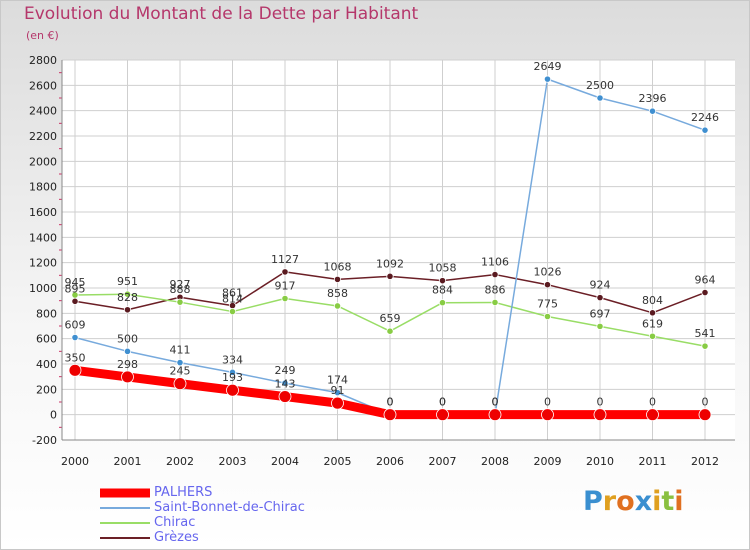 The width and height of the screenshot is (750, 550). Describe the element at coordinates (633, 501) in the screenshot. I see `brand-logo: Proxiti` at that location.